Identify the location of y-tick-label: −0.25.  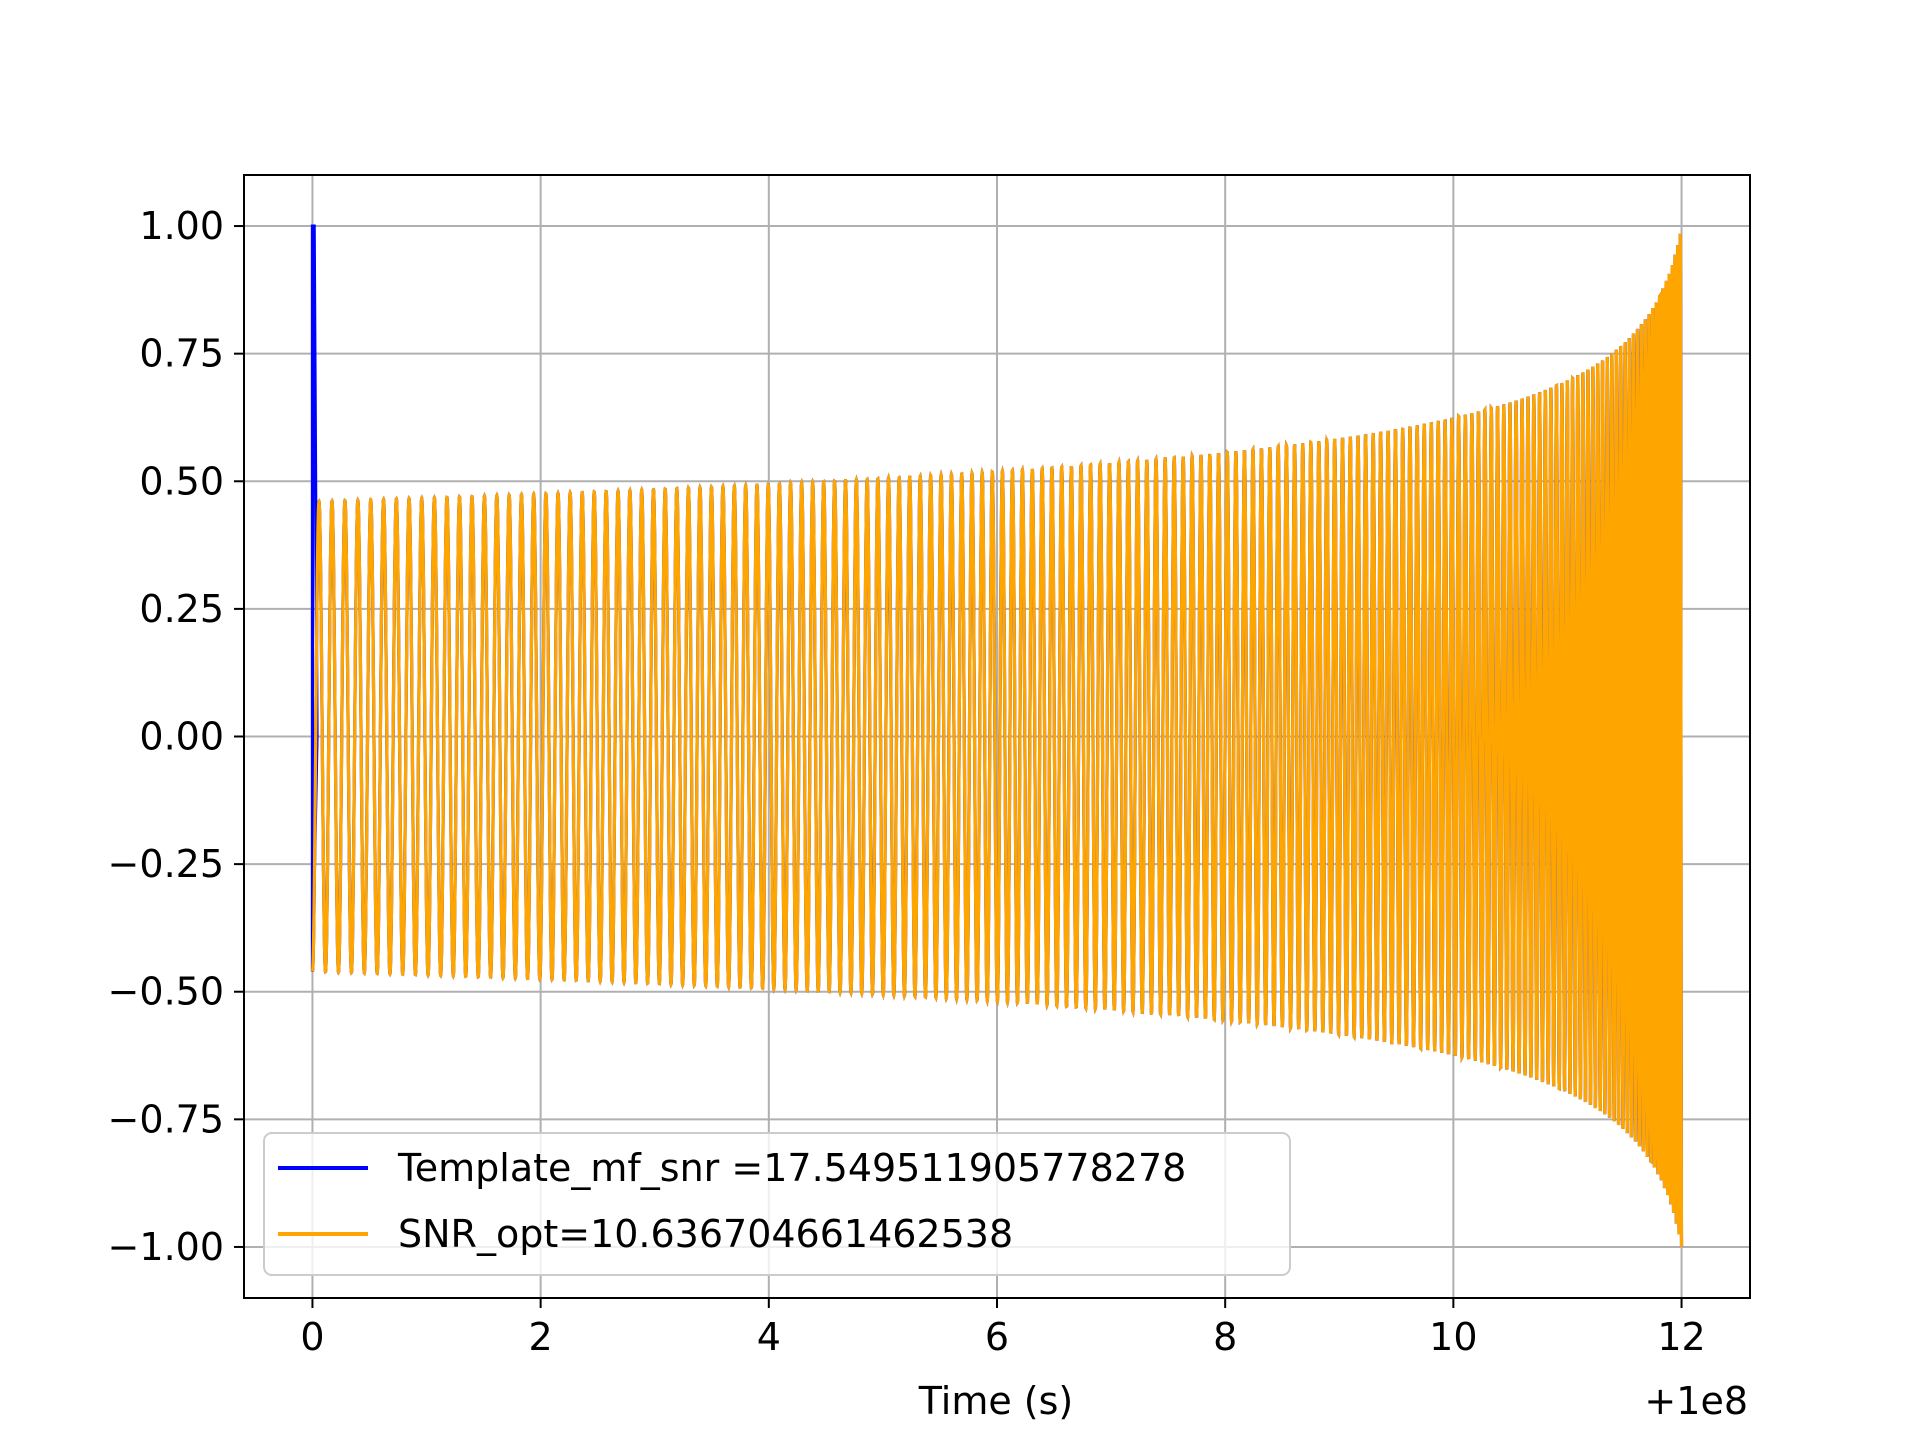
(166, 864).